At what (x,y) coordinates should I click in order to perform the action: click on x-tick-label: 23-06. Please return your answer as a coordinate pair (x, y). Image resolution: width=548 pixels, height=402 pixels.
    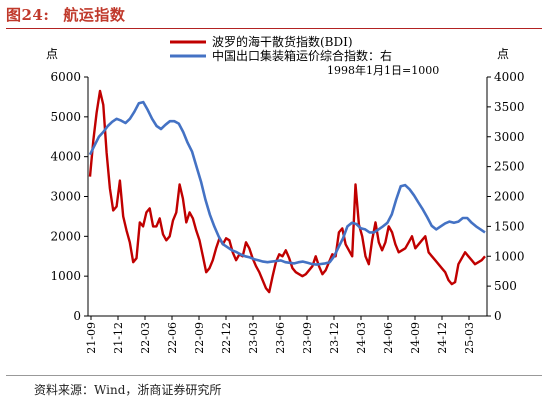
    Looking at the image, I should click on (280, 338).